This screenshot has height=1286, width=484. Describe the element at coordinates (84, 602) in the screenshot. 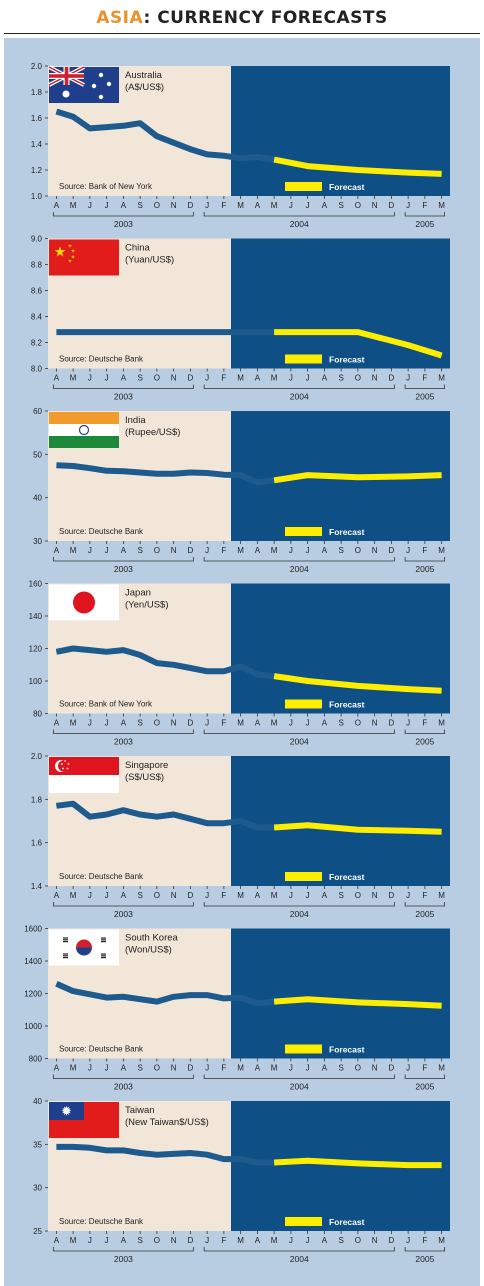

I see `japan-flag` at that location.